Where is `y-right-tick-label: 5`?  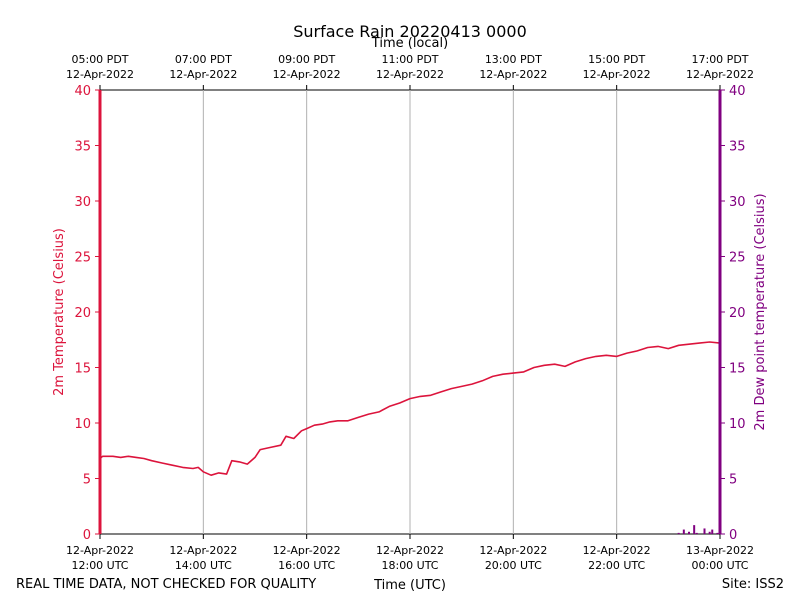
y-right-tick-label: 5 is located at coordinates (733, 480).